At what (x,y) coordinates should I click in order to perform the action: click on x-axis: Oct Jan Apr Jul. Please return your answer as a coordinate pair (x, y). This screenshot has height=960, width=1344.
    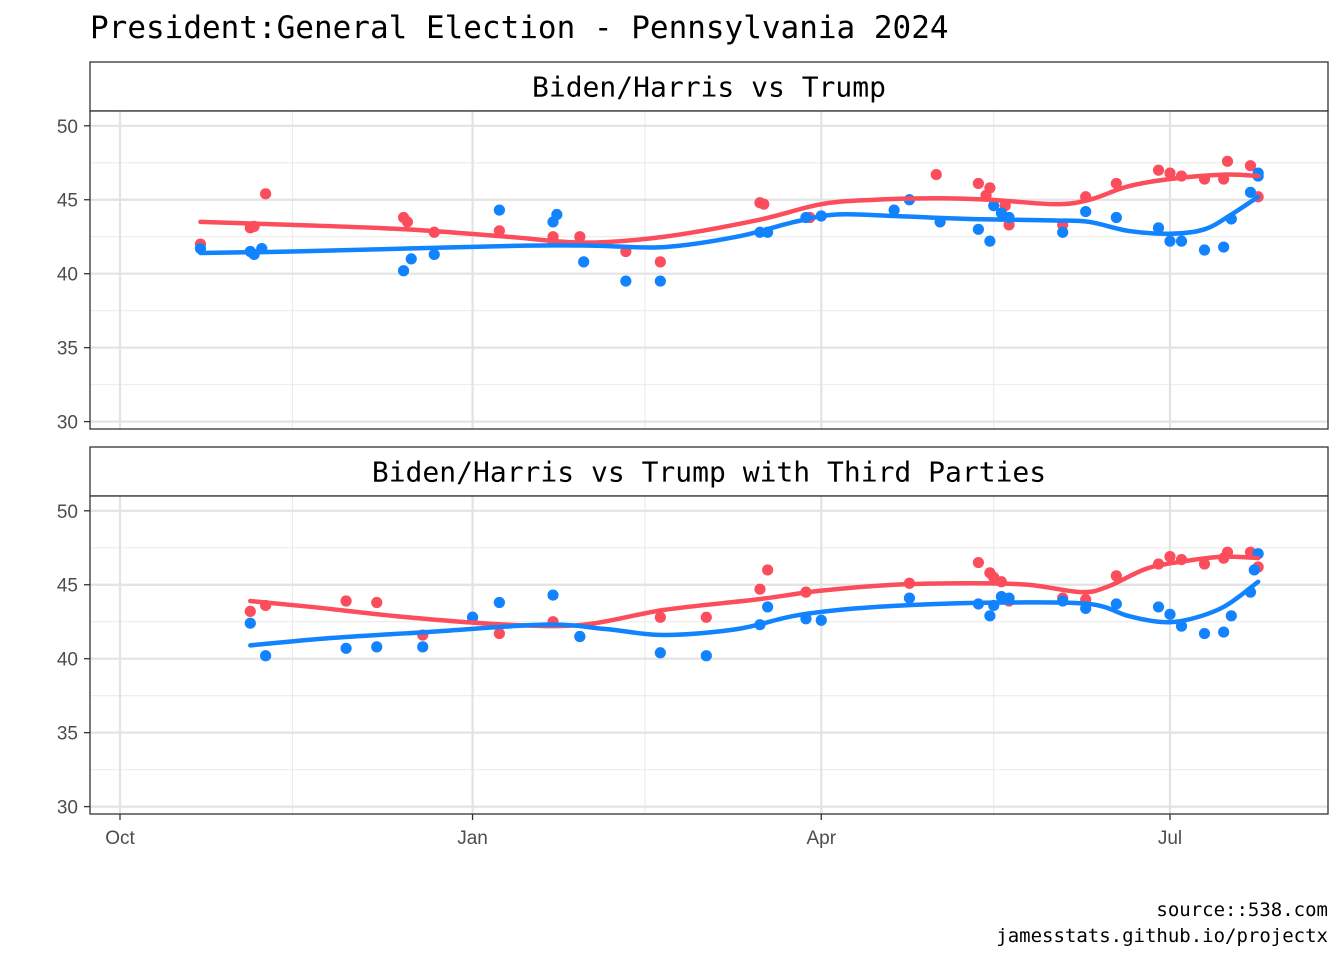
    Looking at the image, I should click on (643, 831).